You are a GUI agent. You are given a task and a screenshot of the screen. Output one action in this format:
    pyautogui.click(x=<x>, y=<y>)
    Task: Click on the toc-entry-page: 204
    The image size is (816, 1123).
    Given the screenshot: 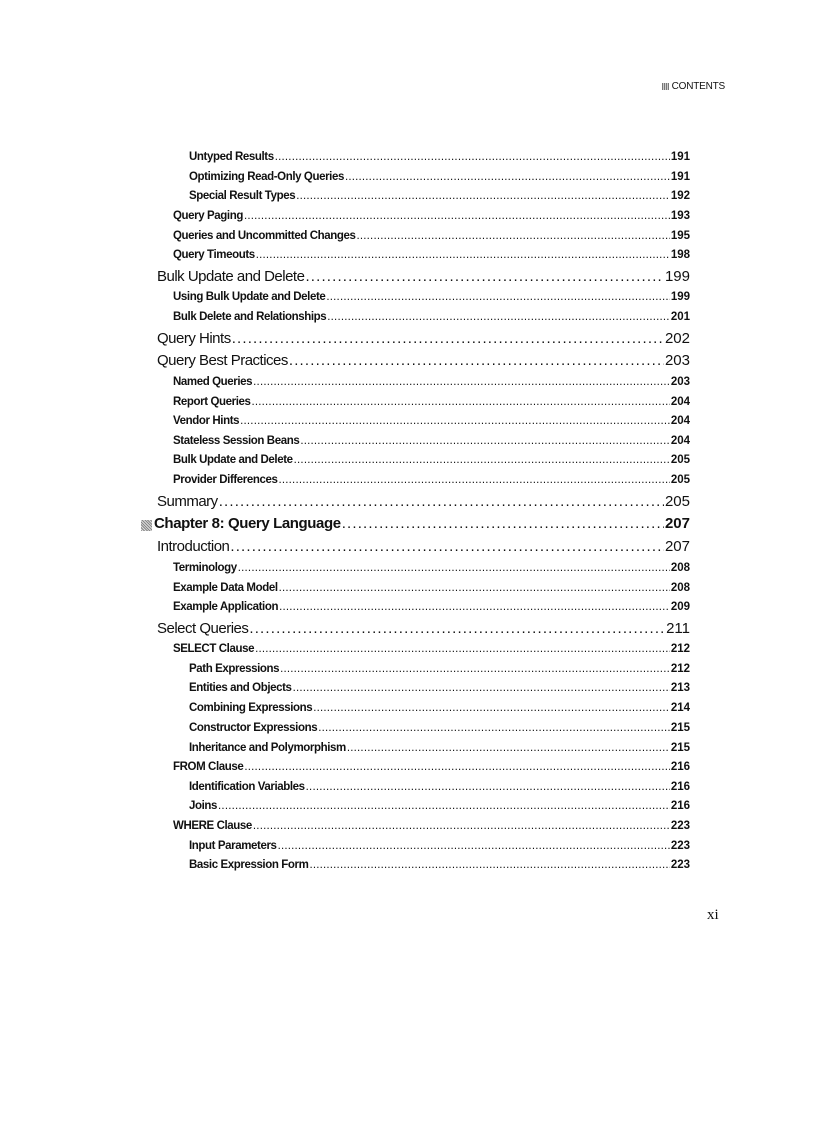 What is the action you would take?
    pyautogui.click(x=680, y=421)
    